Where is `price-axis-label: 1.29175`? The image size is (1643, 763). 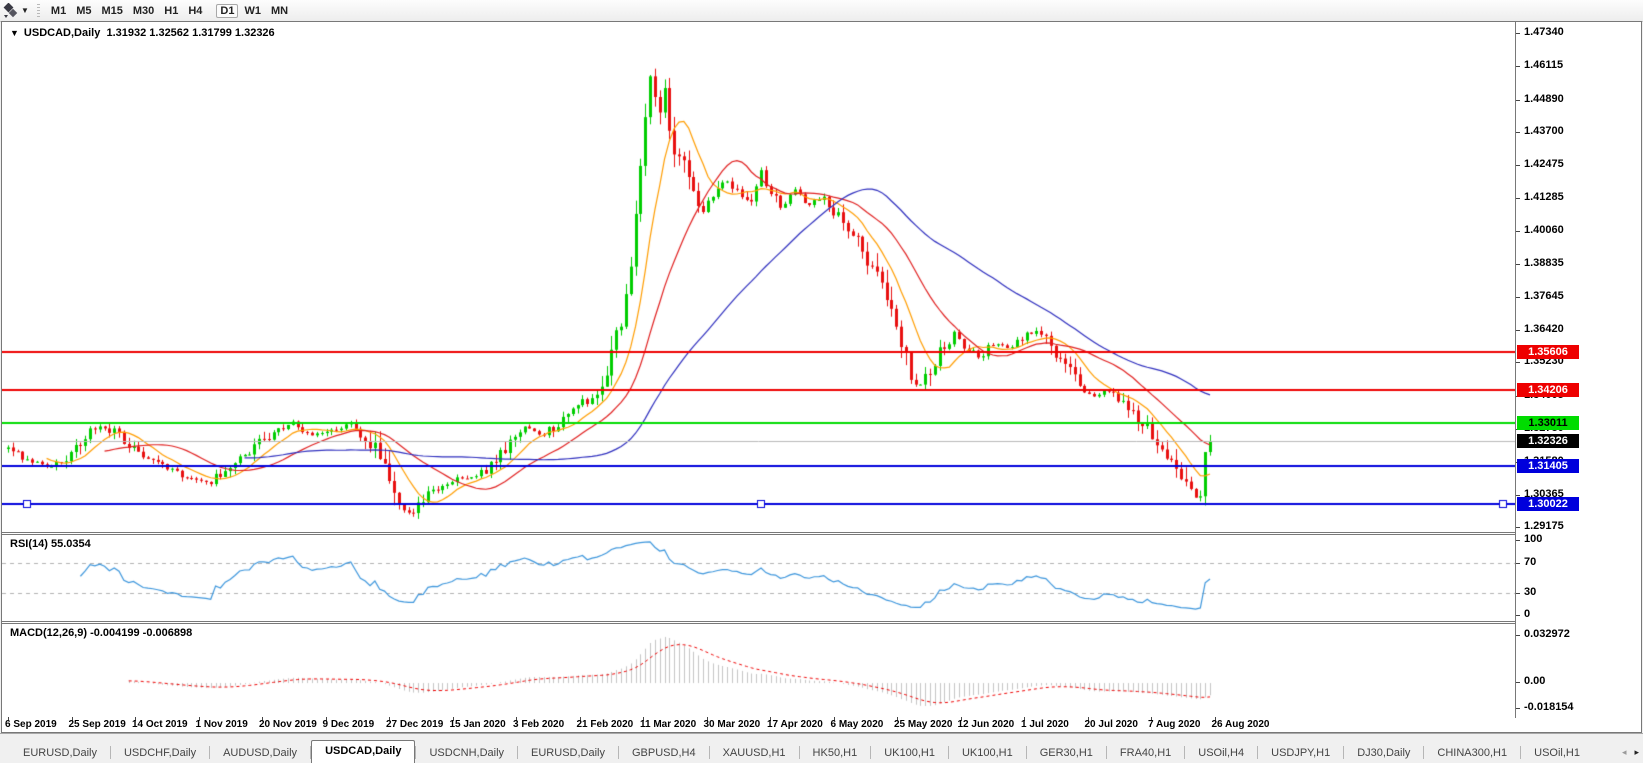
price-axis-label: 1.29175 is located at coordinates (1544, 526).